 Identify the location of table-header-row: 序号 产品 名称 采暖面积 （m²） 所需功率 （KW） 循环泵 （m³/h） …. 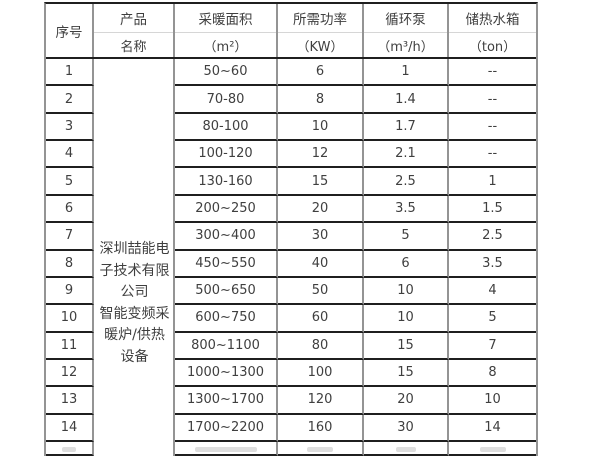
(291, 31).